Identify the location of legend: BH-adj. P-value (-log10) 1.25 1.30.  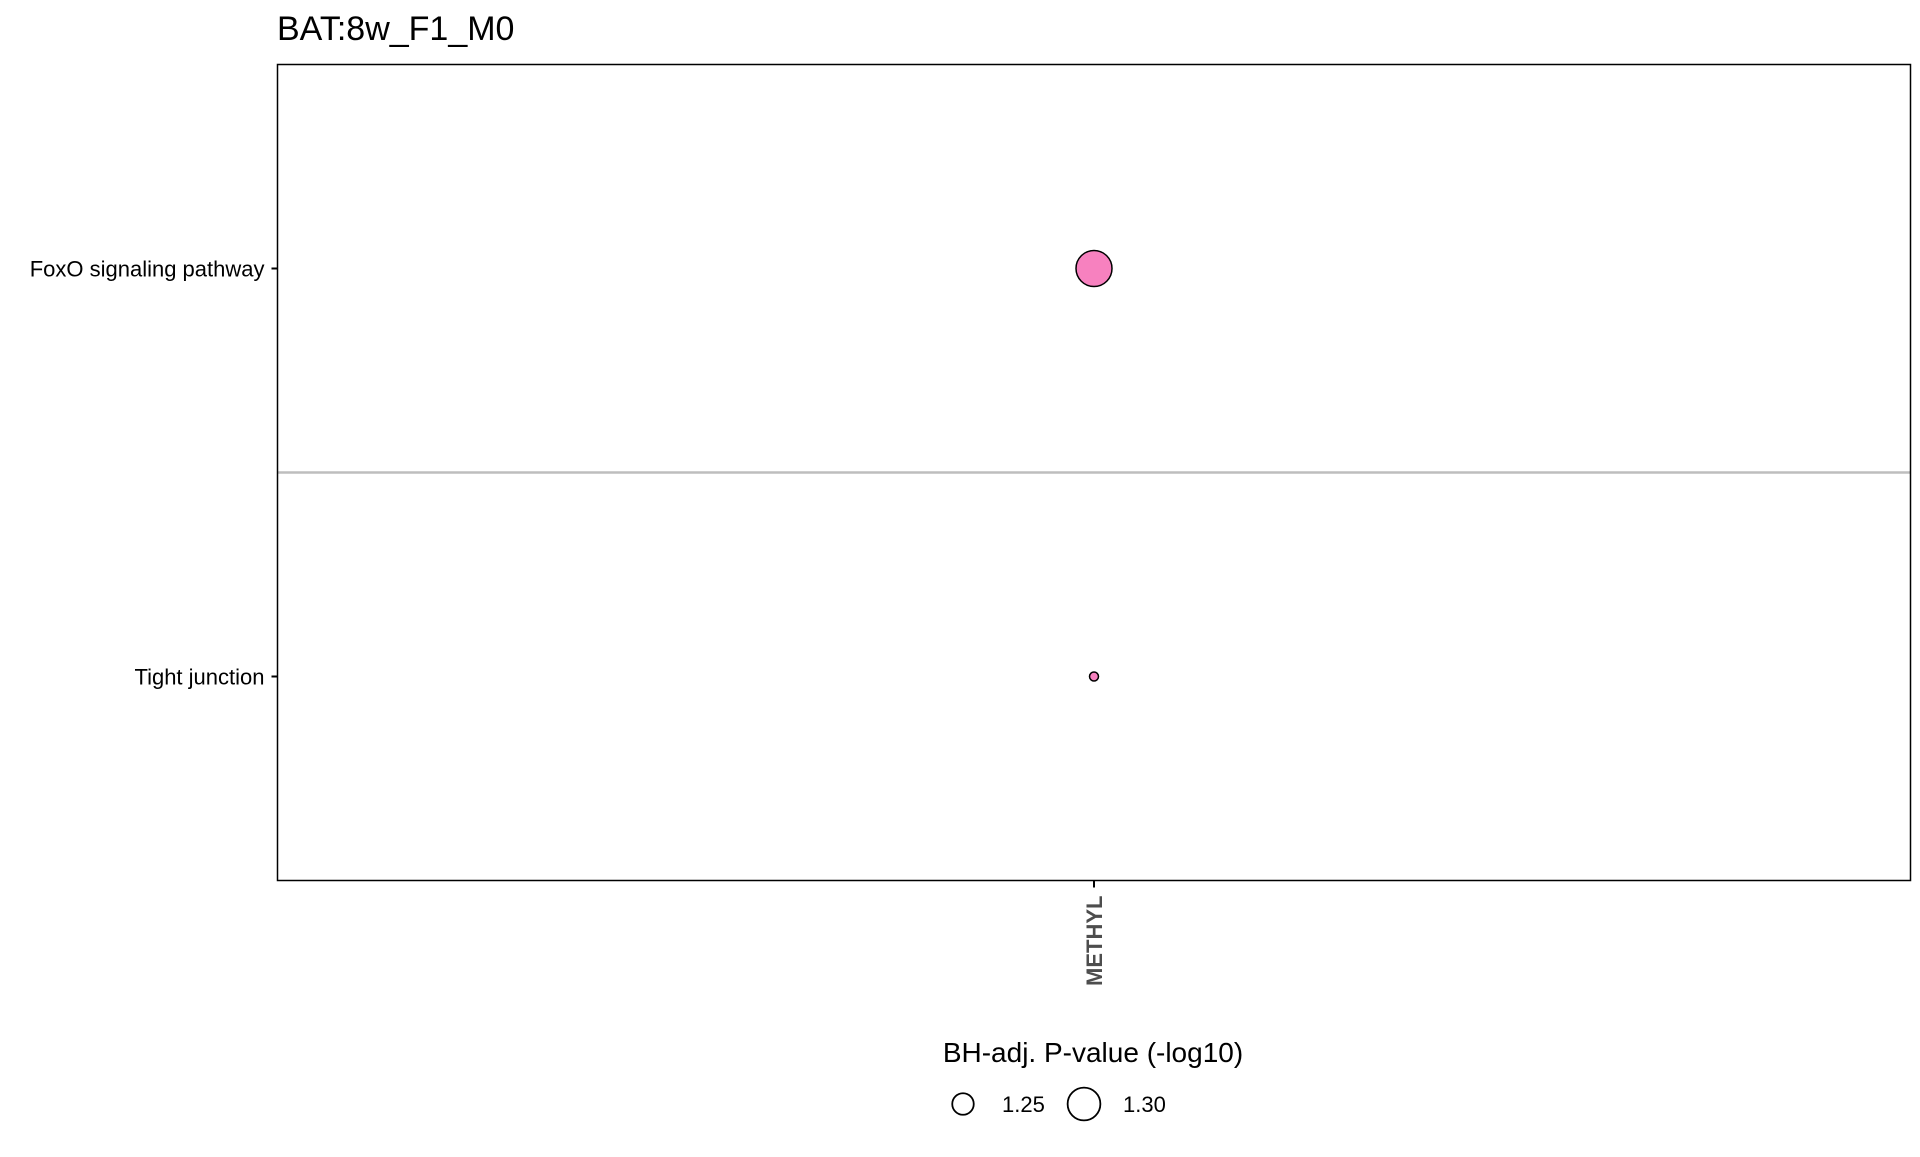
(1093, 1079).